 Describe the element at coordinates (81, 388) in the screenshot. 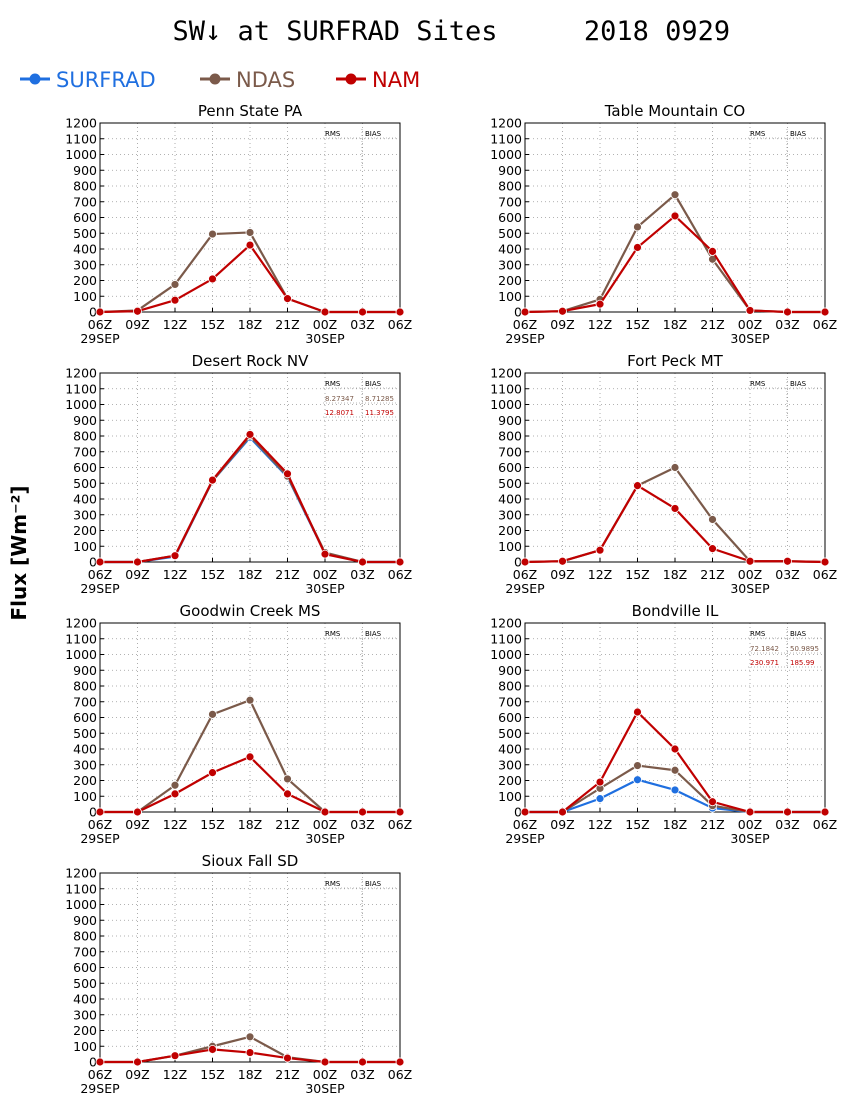

I see `y-tick-label: 1100` at that location.